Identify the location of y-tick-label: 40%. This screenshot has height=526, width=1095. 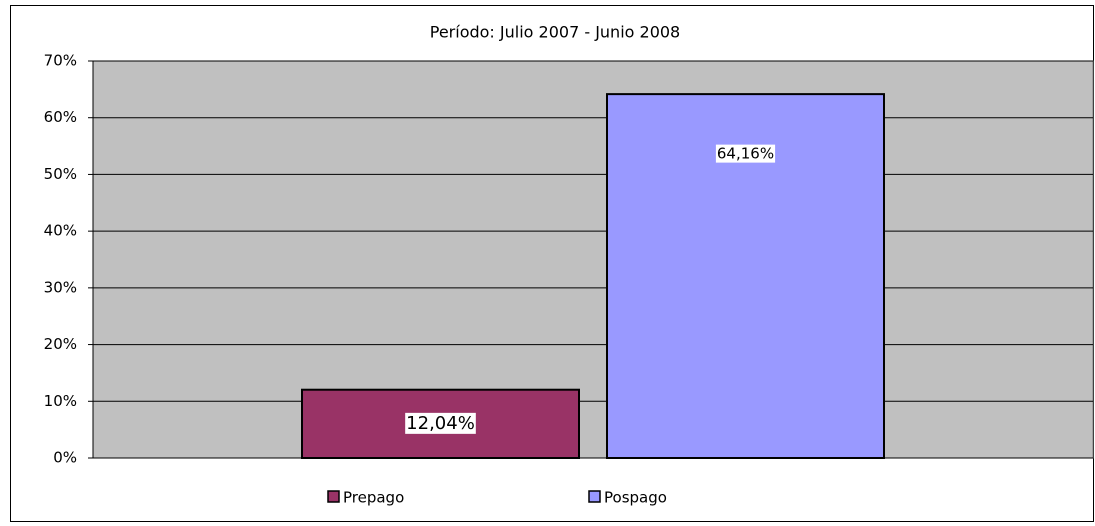
(60, 231).